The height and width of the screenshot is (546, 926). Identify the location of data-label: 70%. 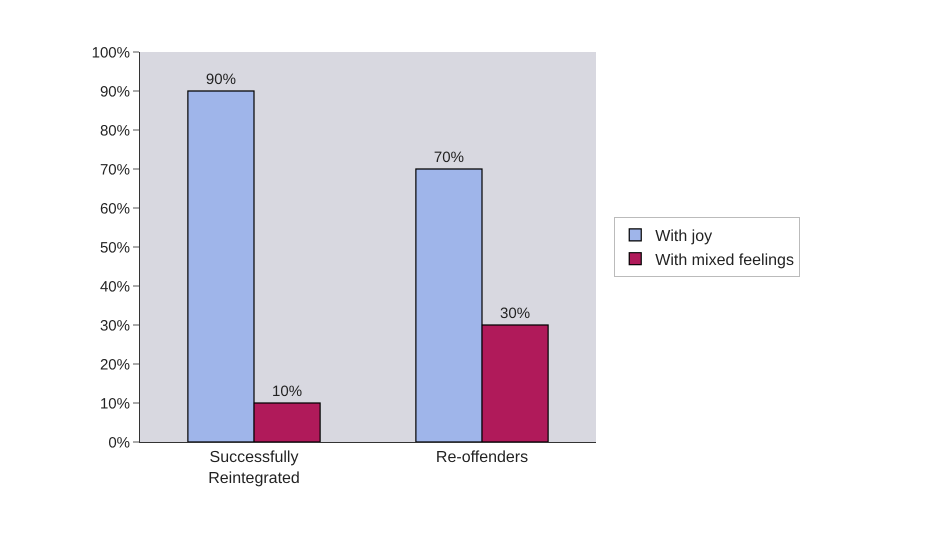
(449, 157).